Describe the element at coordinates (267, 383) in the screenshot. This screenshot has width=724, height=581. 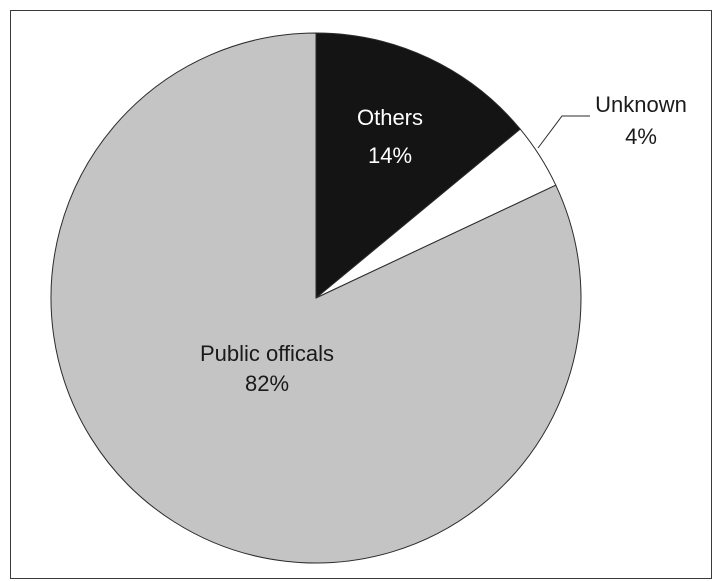
I see `slice-value-public-officals: 82%` at that location.